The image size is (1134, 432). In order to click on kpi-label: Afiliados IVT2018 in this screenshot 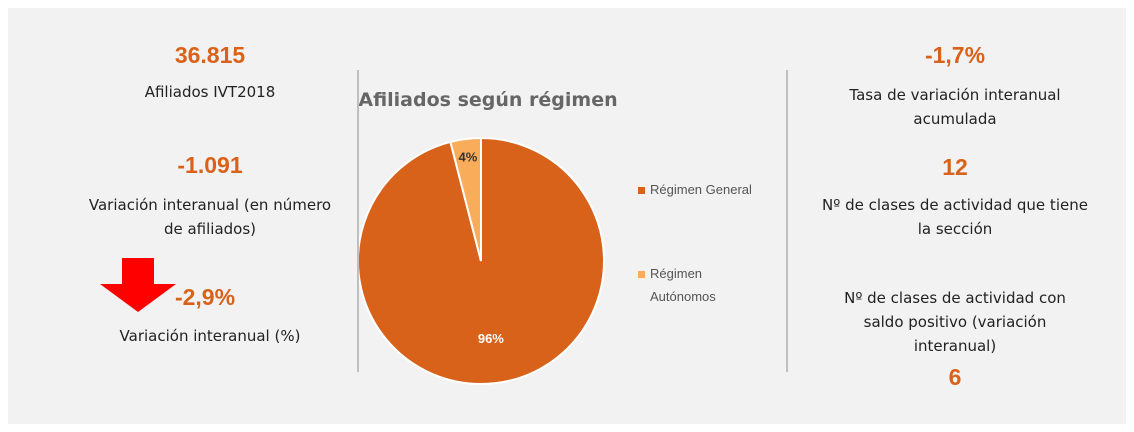, I will do `click(210, 92)`.